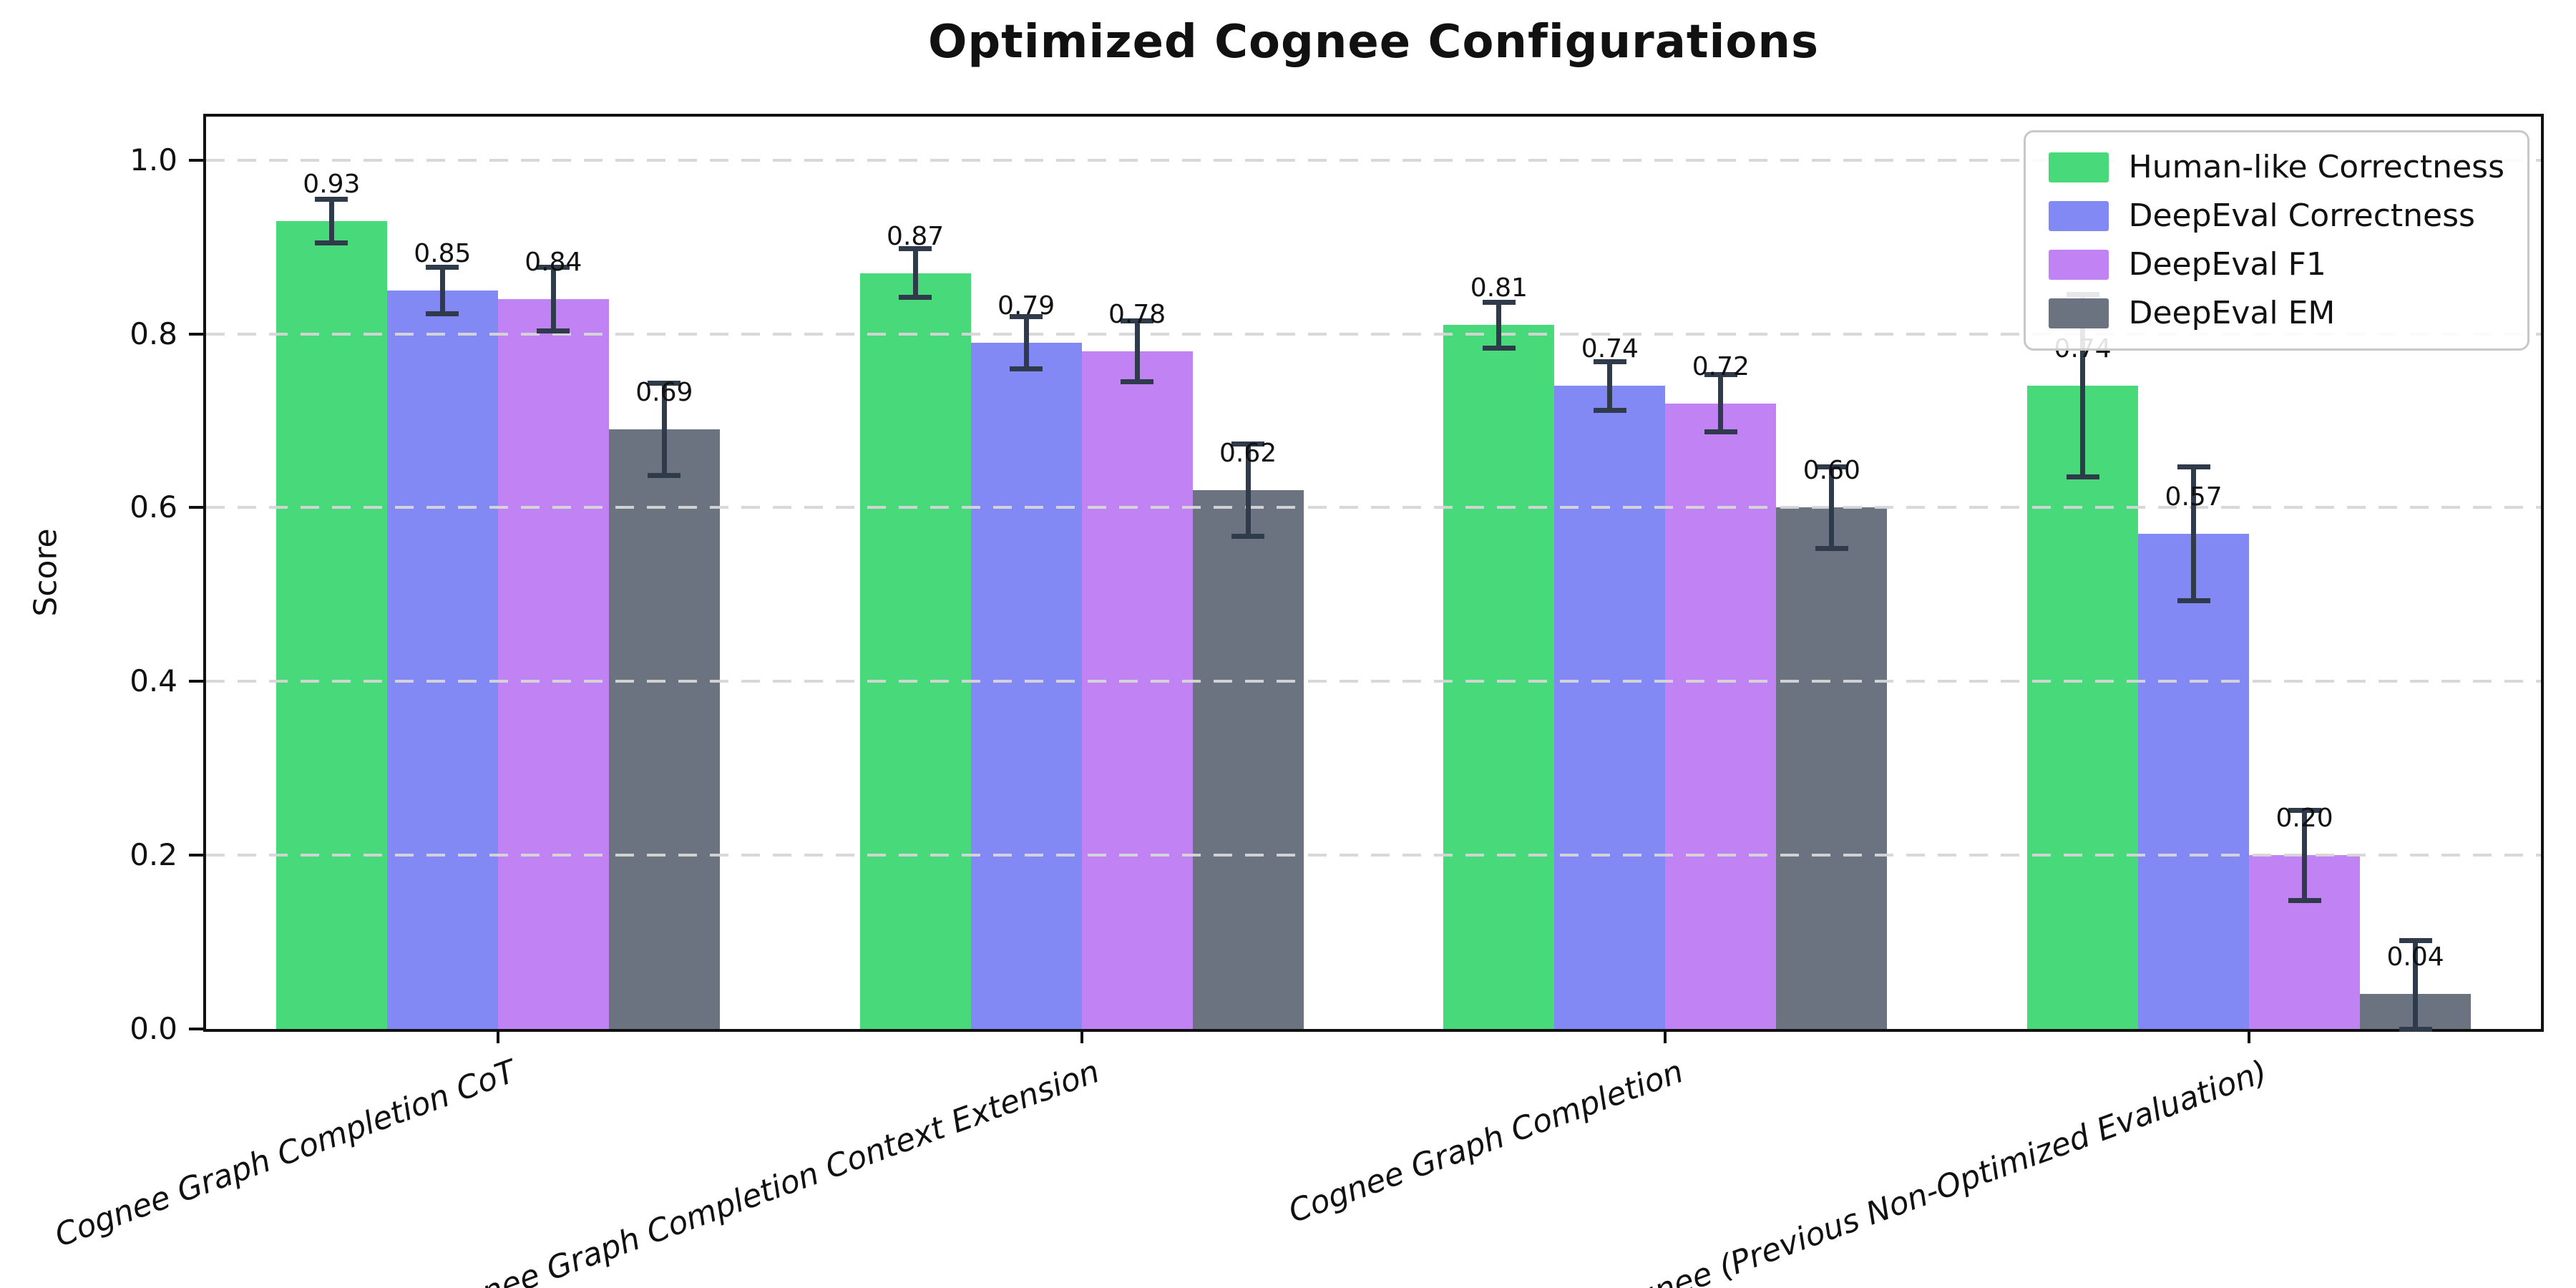 The image size is (2576, 1288). What do you see at coordinates (2232, 313) in the screenshot?
I see `legend-label: DeepEval EM` at bounding box center [2232, 313].